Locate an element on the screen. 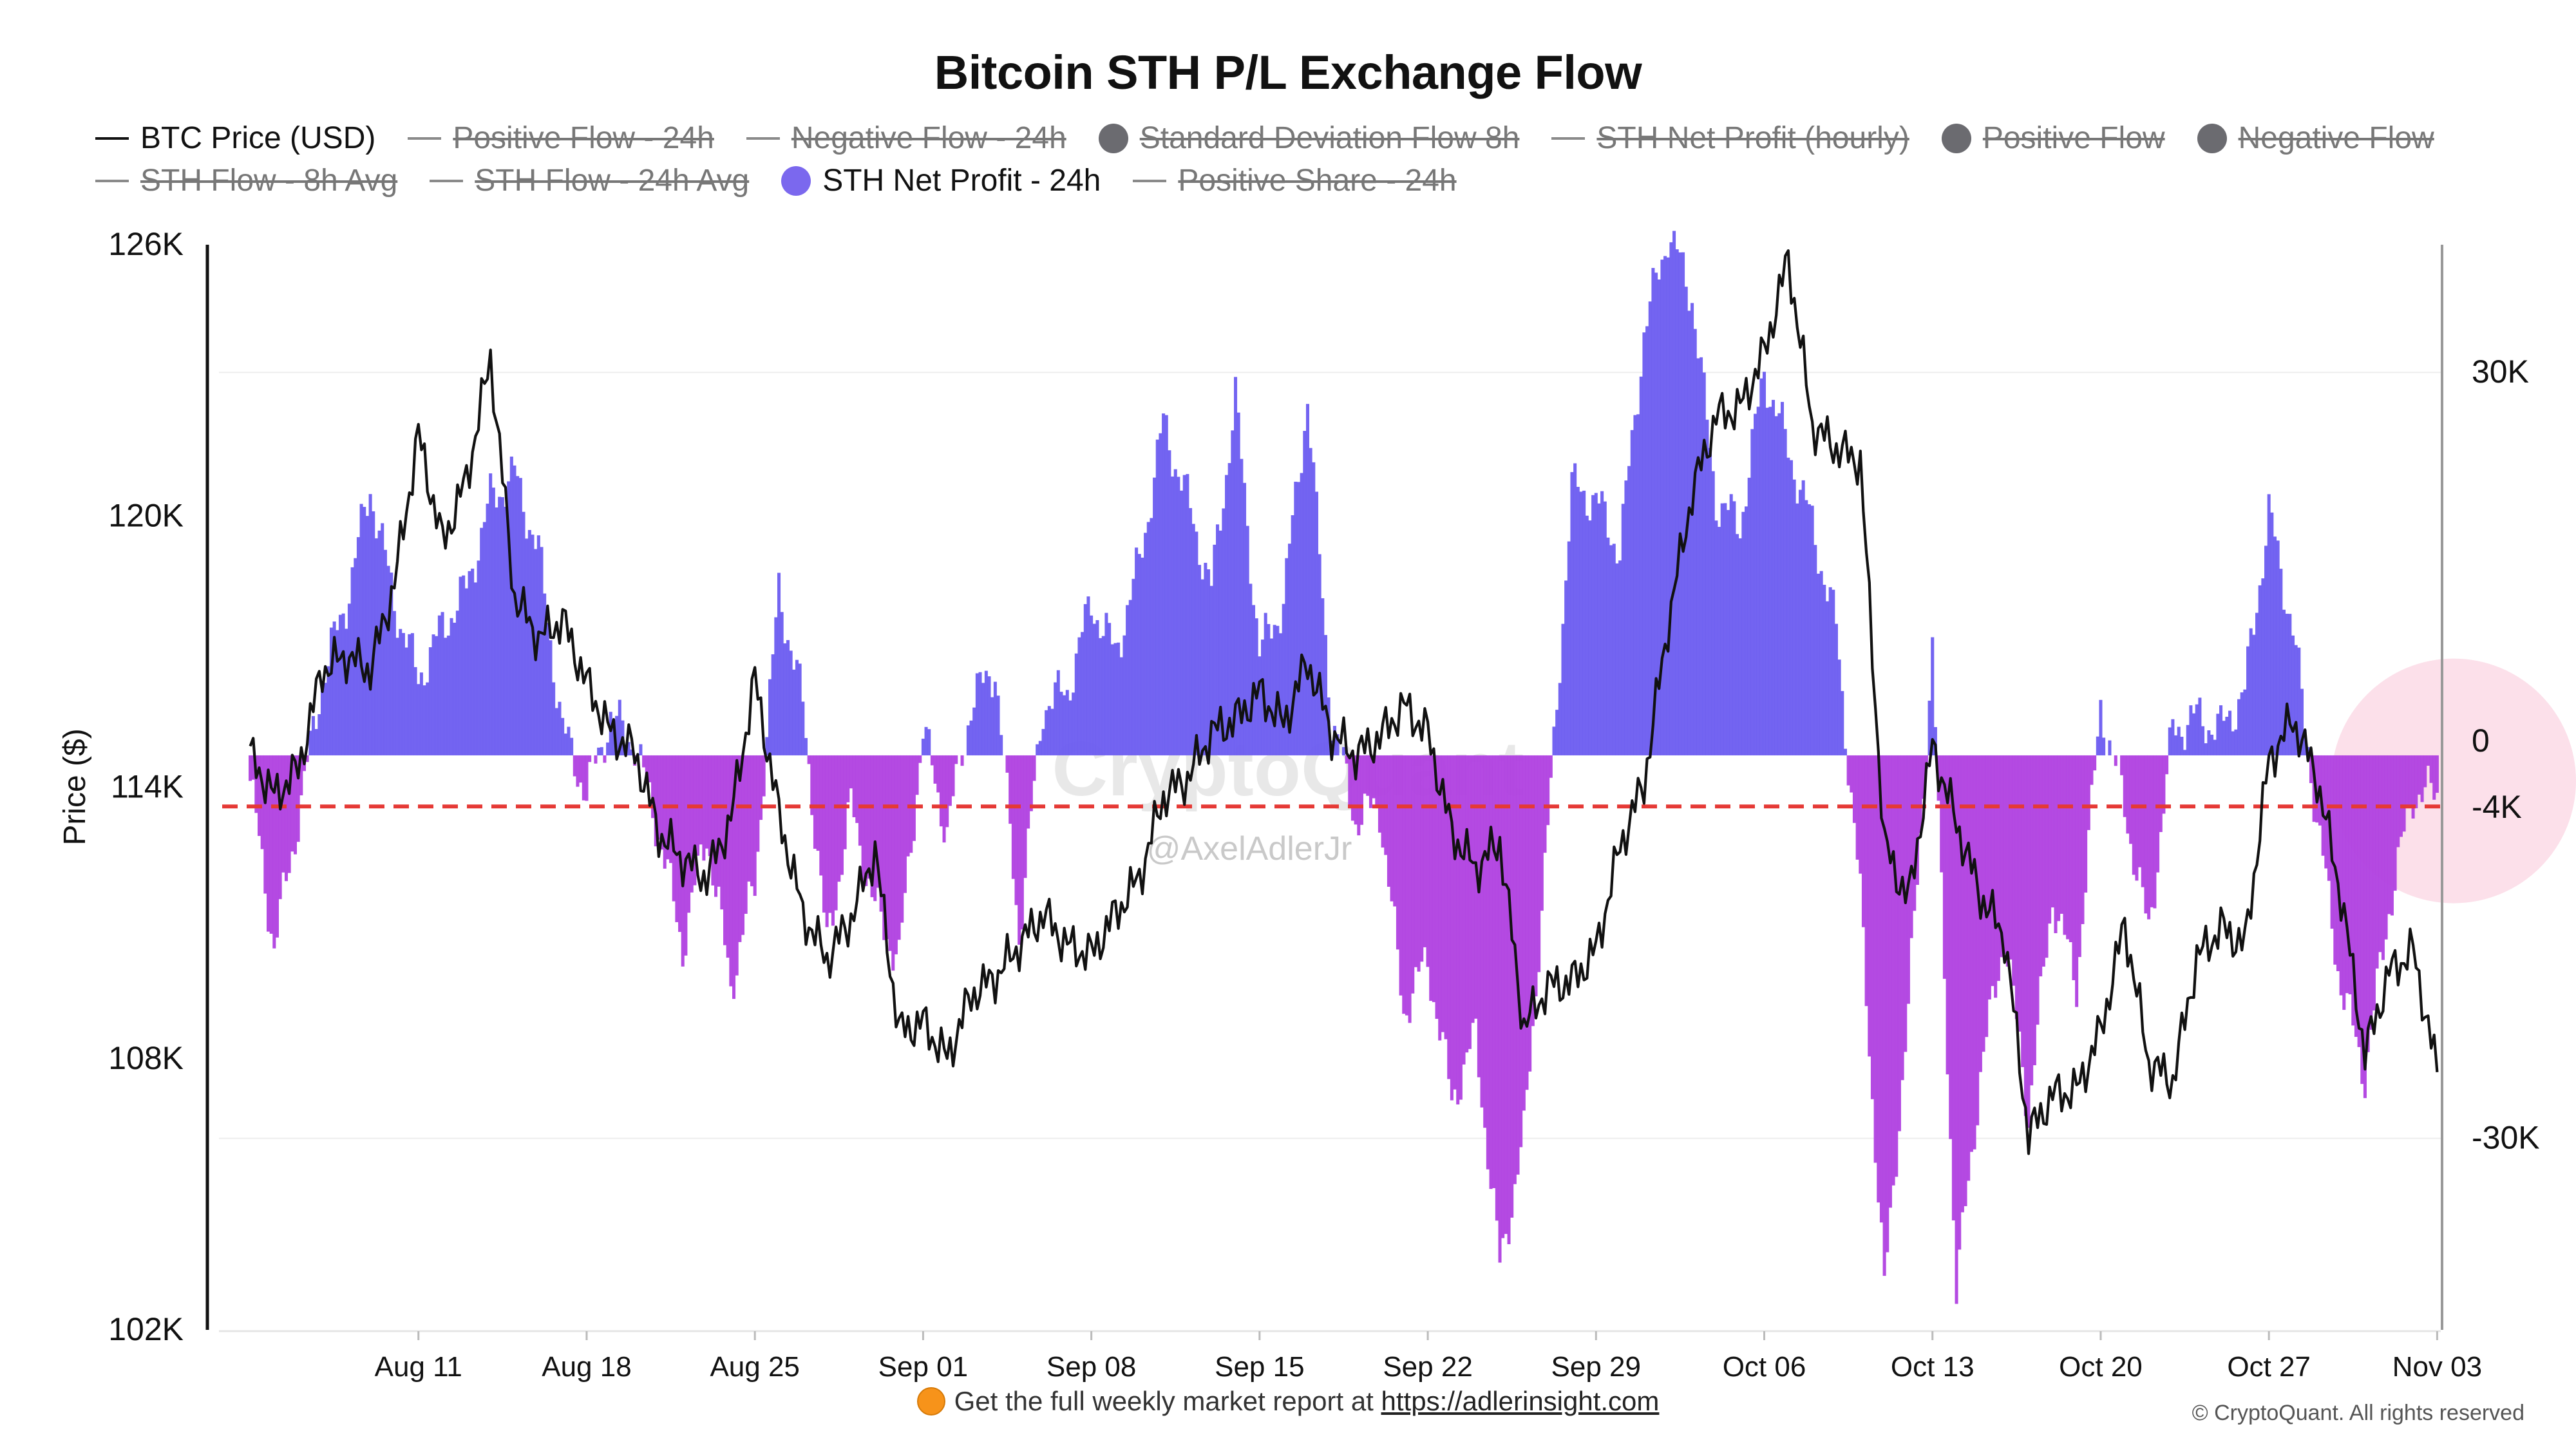 This screenshot has height=1449, width=2576. report-link: https://adlerinsight.com is located at coordinates (1521, 1401).